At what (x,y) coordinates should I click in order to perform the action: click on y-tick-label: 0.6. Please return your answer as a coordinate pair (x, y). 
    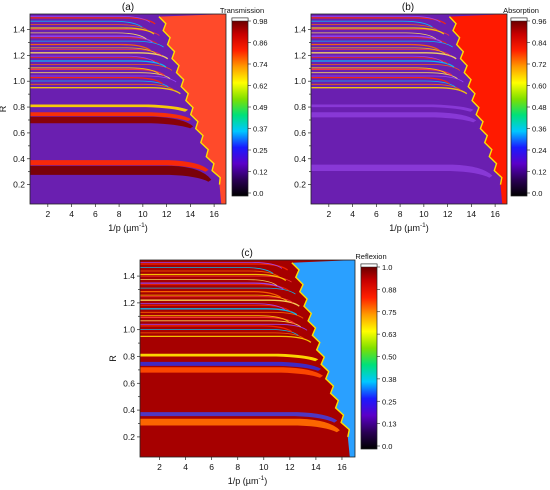
    Looking at the image, I should click on (300, 133).